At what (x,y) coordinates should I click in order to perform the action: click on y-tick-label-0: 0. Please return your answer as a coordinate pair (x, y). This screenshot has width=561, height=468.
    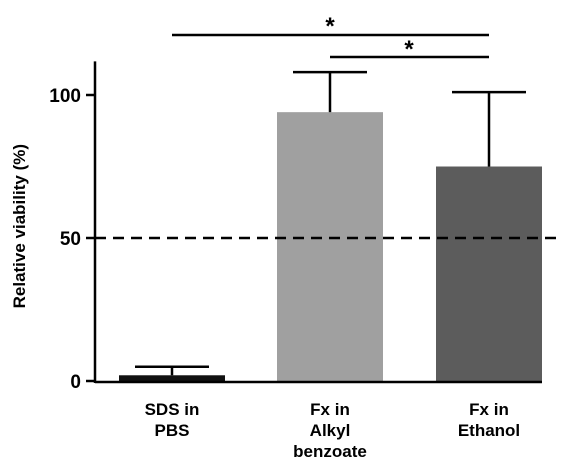
    Looking at the image, I should click on (75, 382).